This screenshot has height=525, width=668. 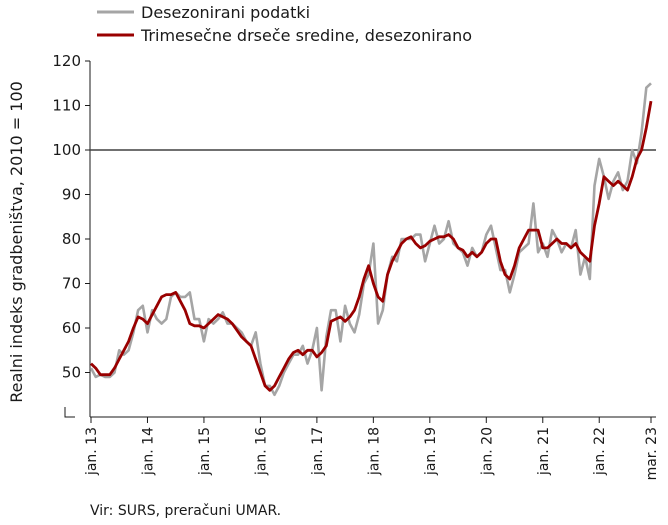 What do you see at coordinates (261, 451) in the screenshot?
I see `x-tick-label: jan. 16` at bounding box center [261, 451].